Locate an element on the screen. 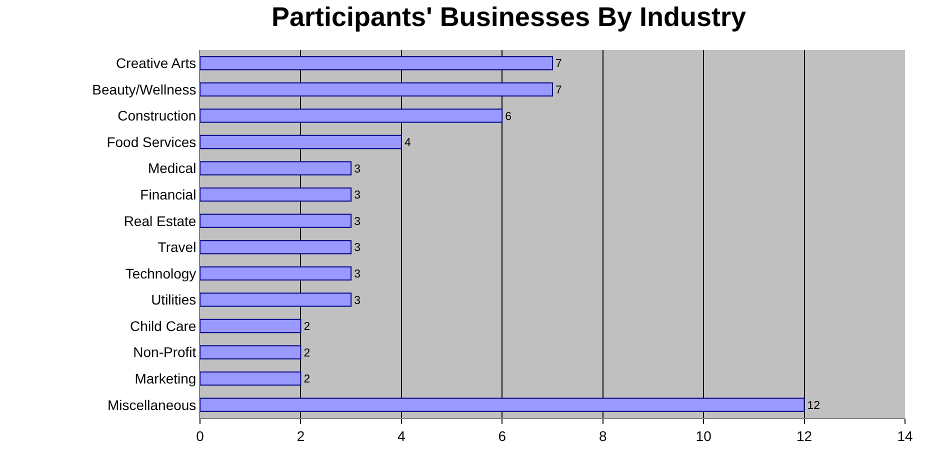 The image size is (925, 461). x-tick-label: 8 is located at coordinates (602, 436).